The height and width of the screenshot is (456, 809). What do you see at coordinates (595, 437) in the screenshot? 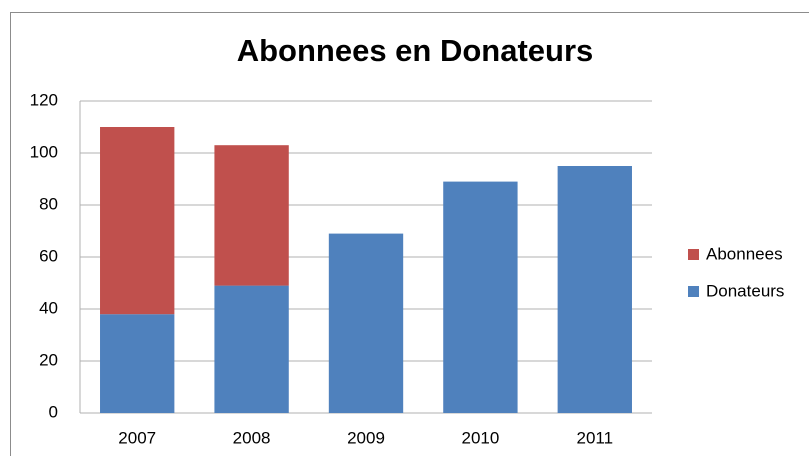
I see `x-tick-label: 2011` at bounding box center [595, 437].